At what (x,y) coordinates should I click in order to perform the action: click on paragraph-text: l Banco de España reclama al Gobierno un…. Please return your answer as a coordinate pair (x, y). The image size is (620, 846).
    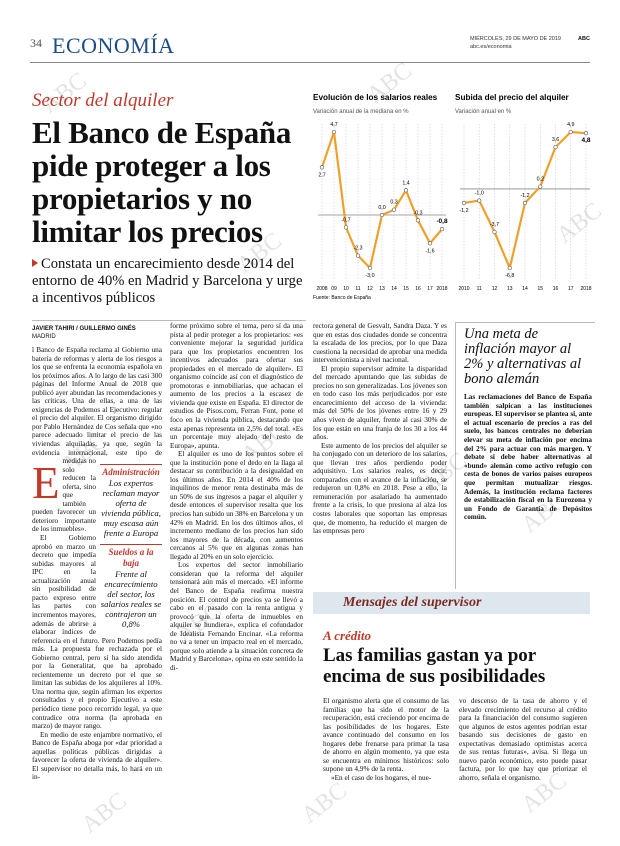
    Looking at the image, I should click on (97, 440).